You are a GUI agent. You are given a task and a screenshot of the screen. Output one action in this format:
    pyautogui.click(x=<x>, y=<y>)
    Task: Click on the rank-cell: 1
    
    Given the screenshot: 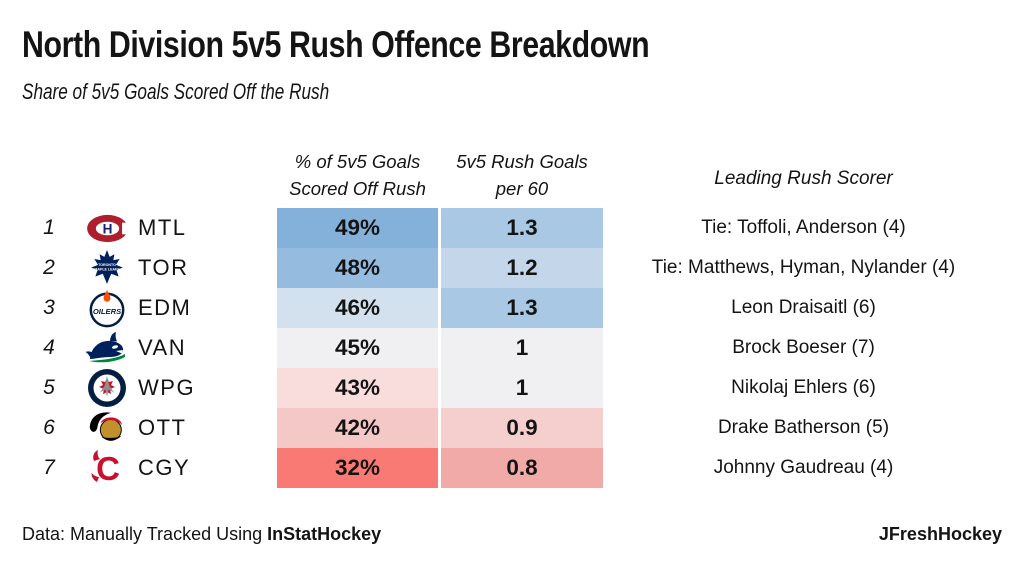 What is the action you would take?
    pyautogui.click(x=49, y=227)
    